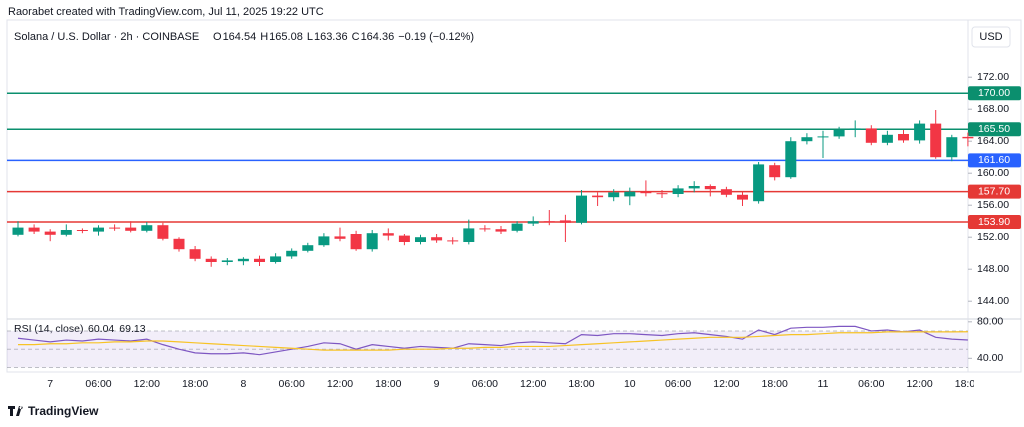 Image resolution: width=1024 pixels, height=427 pixels. I want to click on ohlc-label: C, so click(356, 37).